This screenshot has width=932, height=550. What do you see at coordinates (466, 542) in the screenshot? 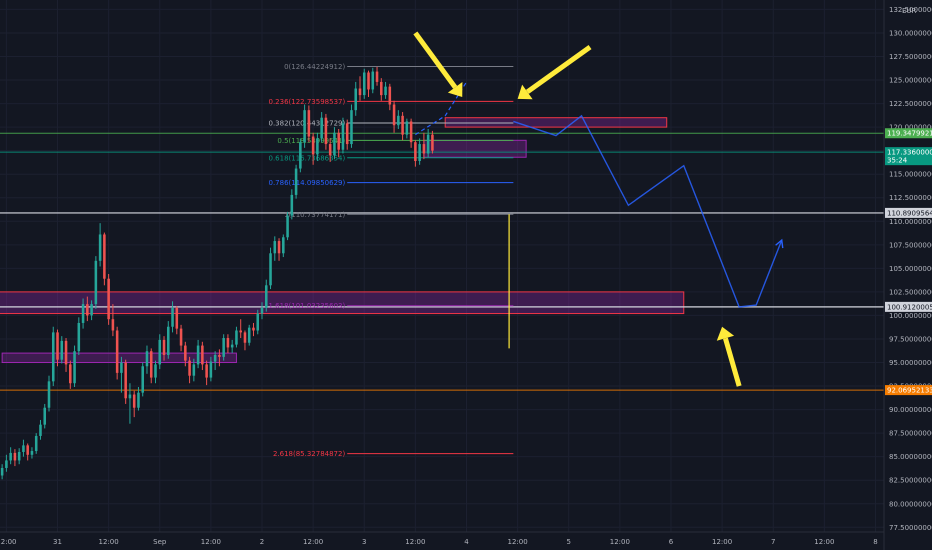
I see `time-tick-label: 4` at bounding box center [466, 542].